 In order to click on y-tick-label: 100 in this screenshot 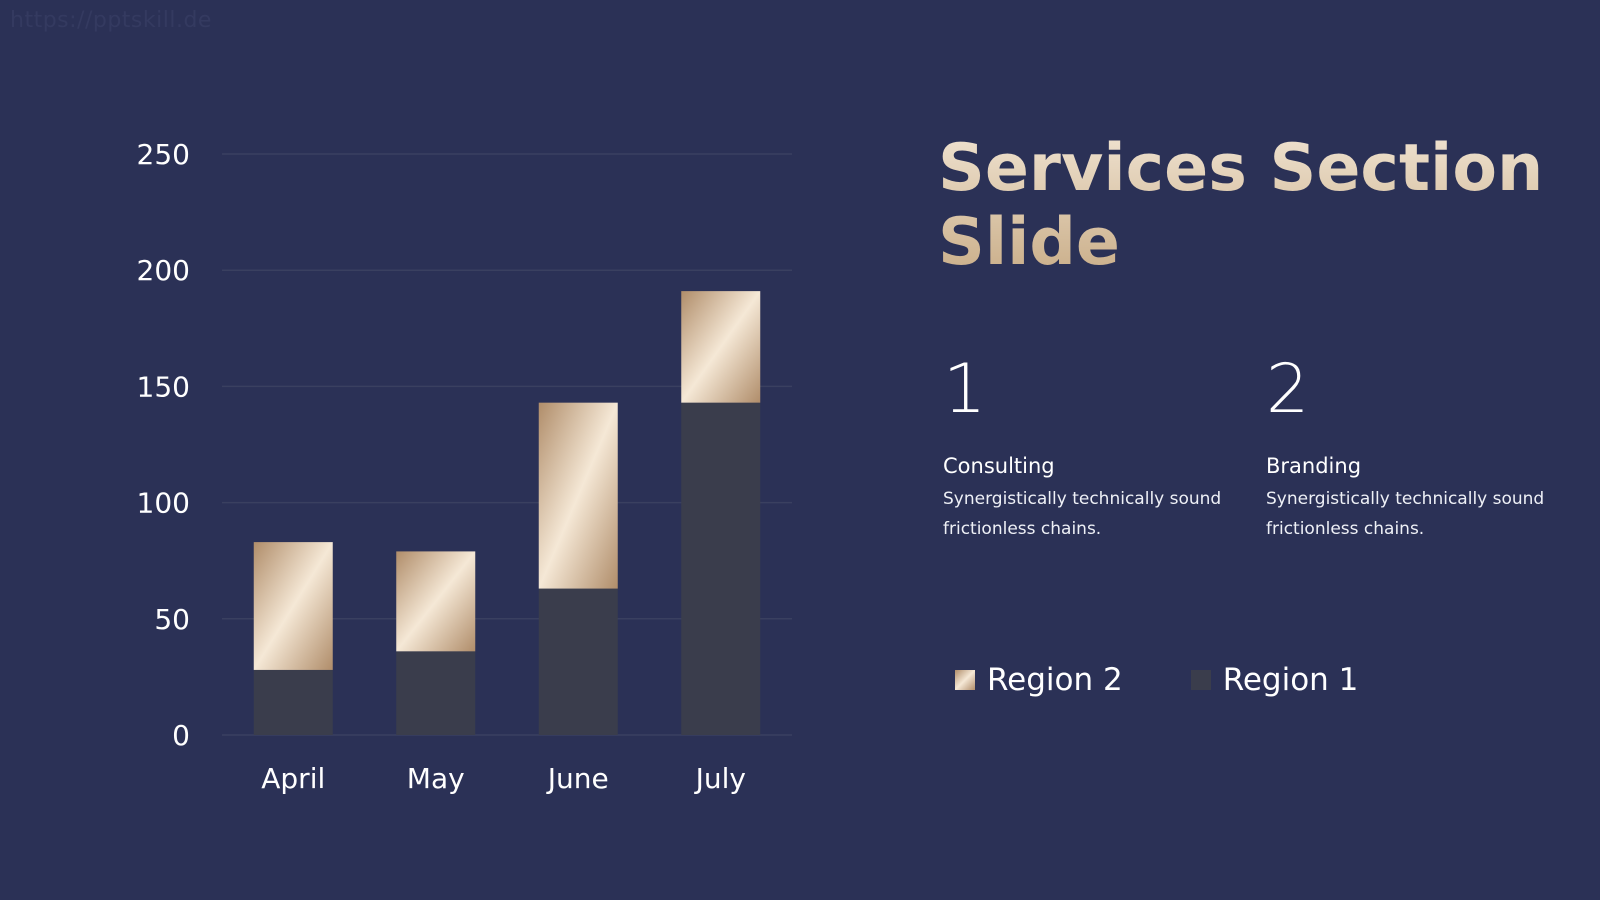, I will do `click(163, 503)`.